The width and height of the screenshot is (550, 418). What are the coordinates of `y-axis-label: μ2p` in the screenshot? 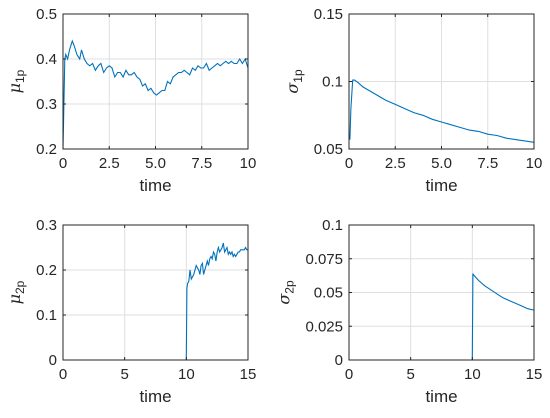 It's located at (16, 292).